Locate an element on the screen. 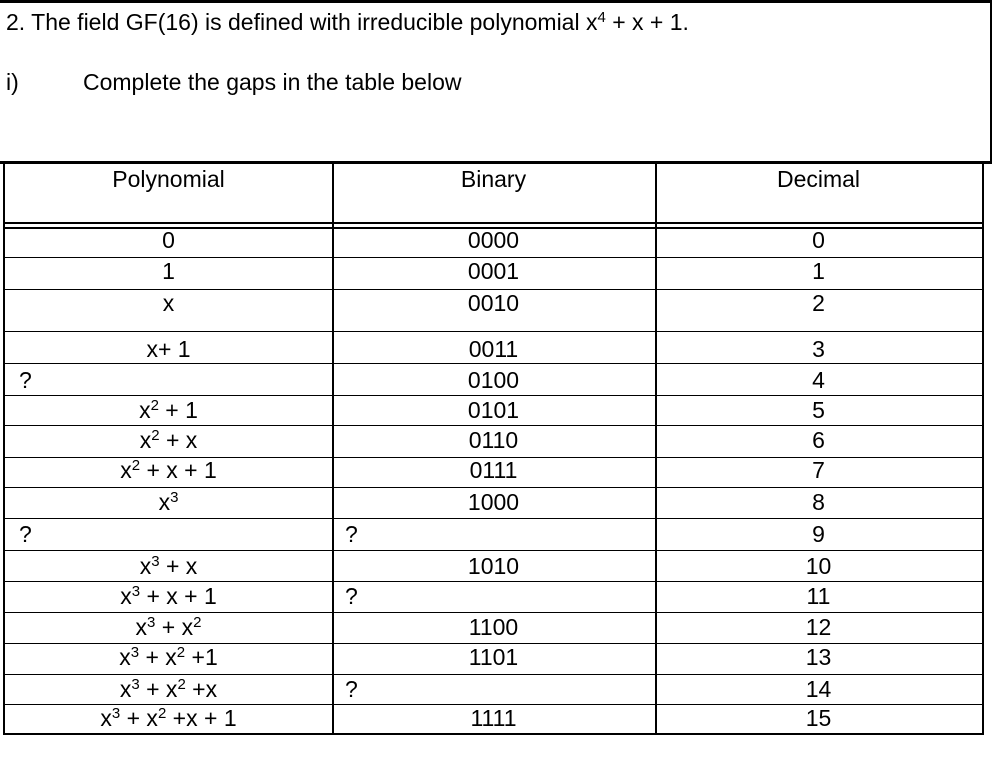 This screenshot has height=774, width=1004. decimal-cell: 6 is located at coordinates (818, 440).